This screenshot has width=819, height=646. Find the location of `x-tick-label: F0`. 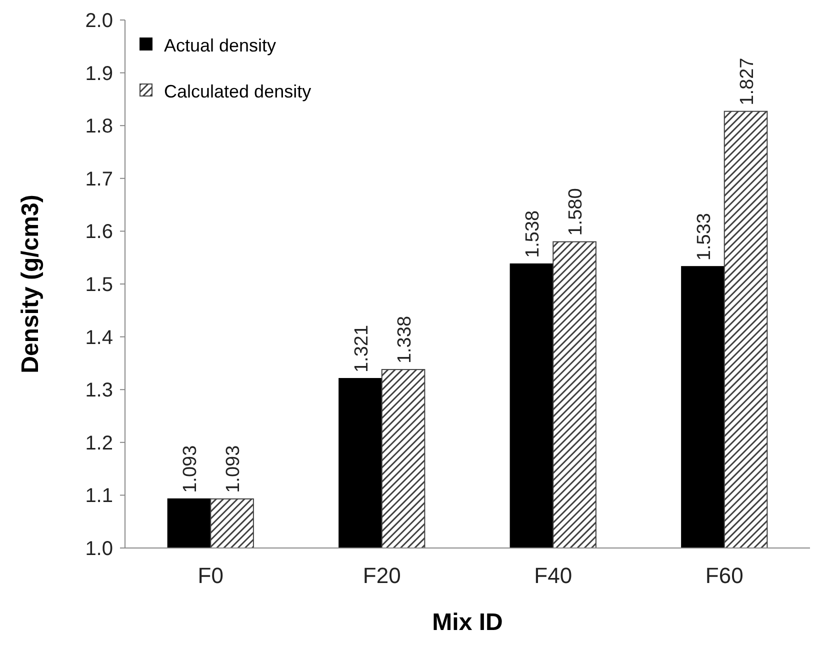

x-tick-label: F0 is located at coordinates (211, 575).